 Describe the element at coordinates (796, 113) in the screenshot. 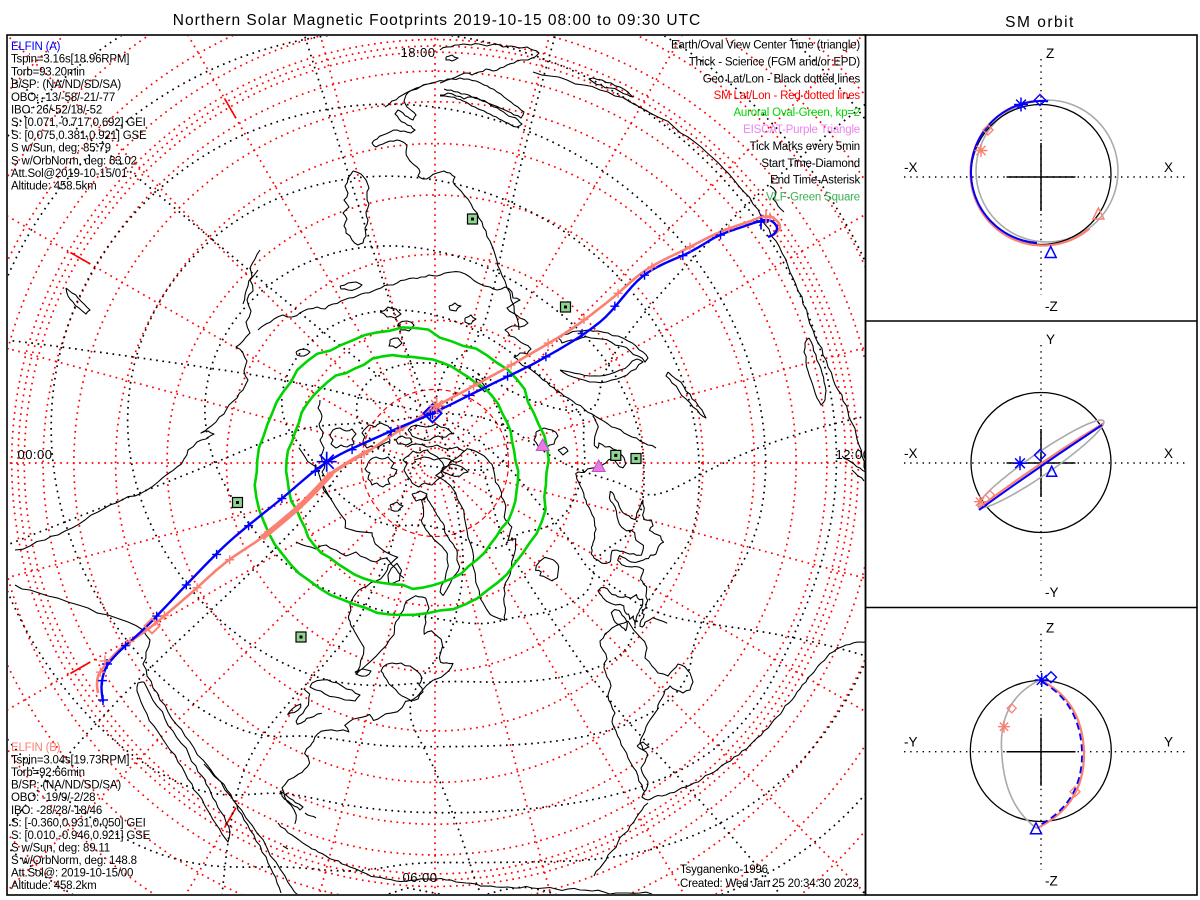

I see `svg-text: Auroral Oval-Green, kp=2` at that location.